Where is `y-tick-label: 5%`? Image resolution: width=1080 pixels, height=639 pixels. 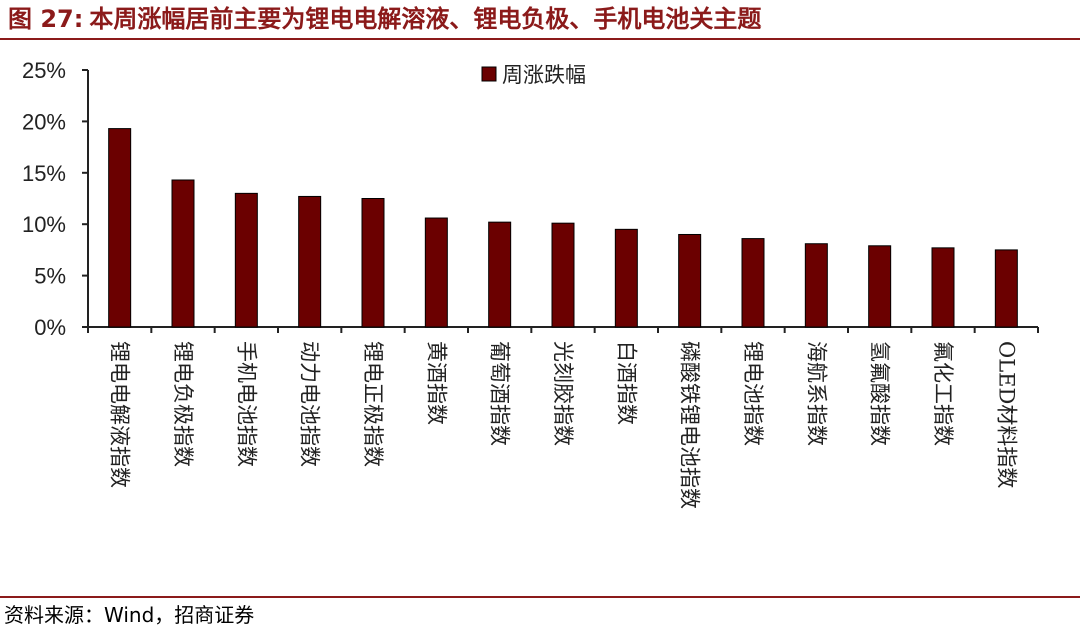
y-tick-label: 5% is located at coordinates (50, 276).